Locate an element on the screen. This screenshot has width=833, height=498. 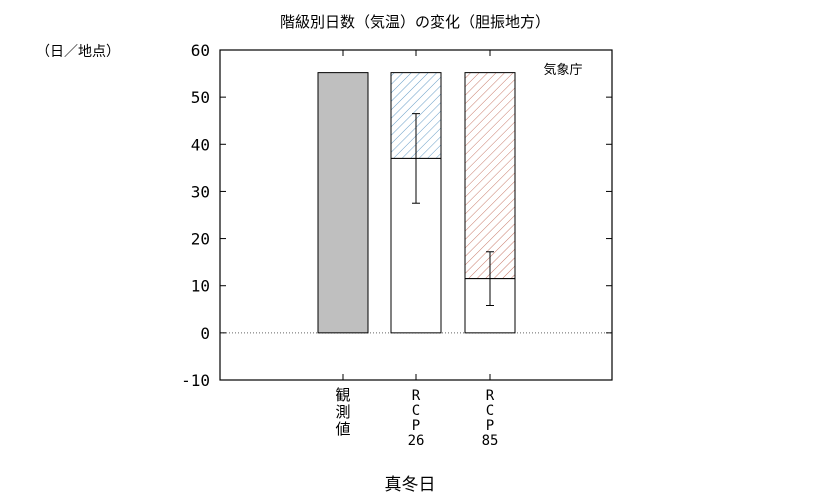
y-tick-label: 60 is located at coordinates (200, 50).